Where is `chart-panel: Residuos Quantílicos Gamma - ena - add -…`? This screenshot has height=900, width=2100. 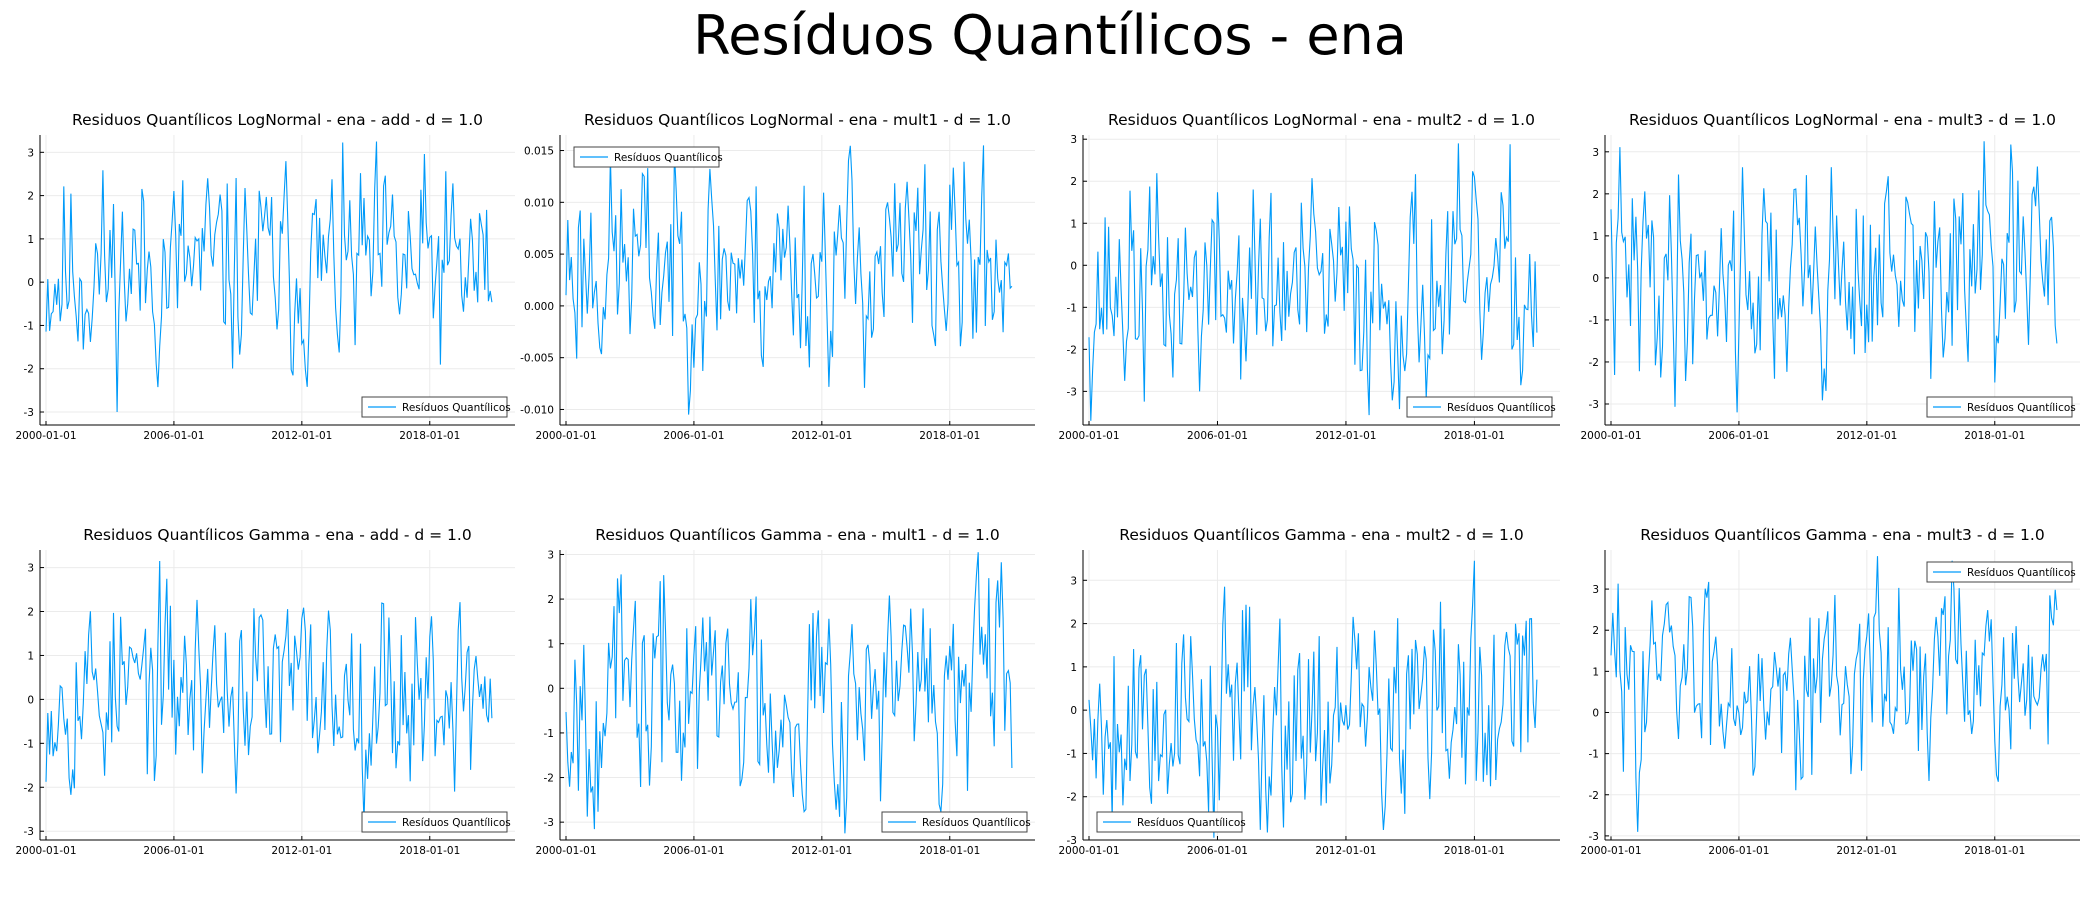
chart-panel: Residuos Quantílicos Gamma - ena - add -… is located at coordinates (265, 691).